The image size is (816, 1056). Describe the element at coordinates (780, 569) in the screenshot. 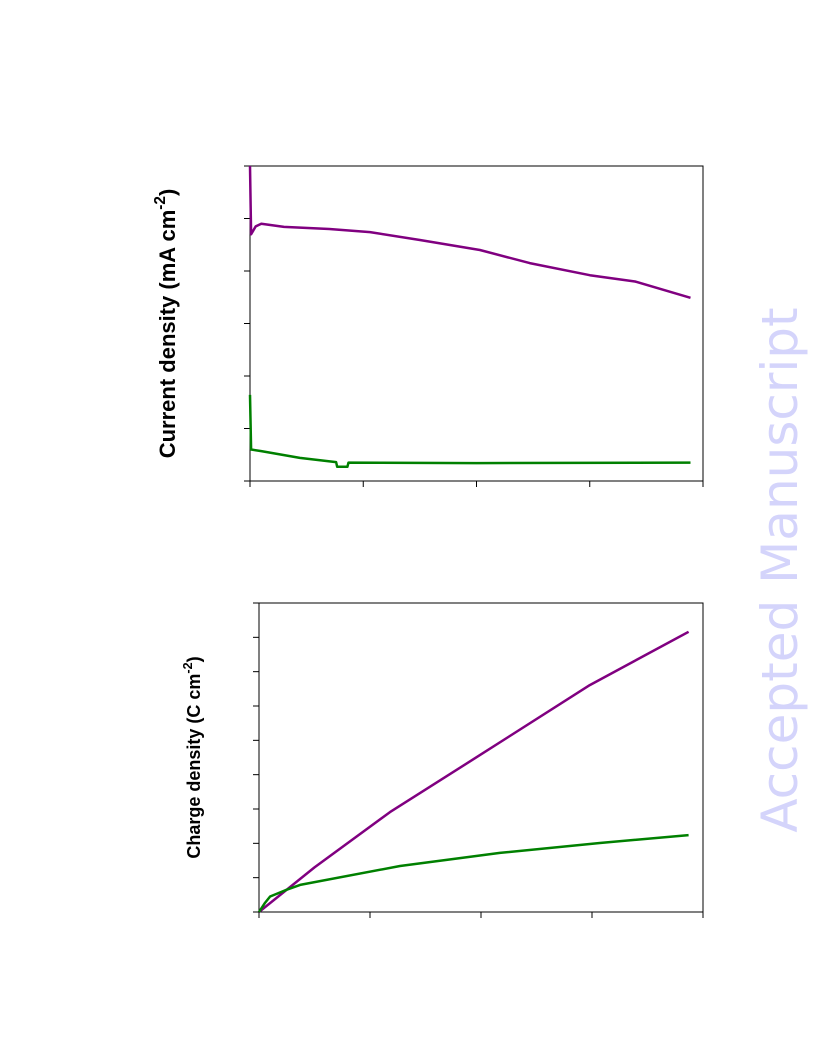

I see `watermark: Accepted Manuscript` at that location.